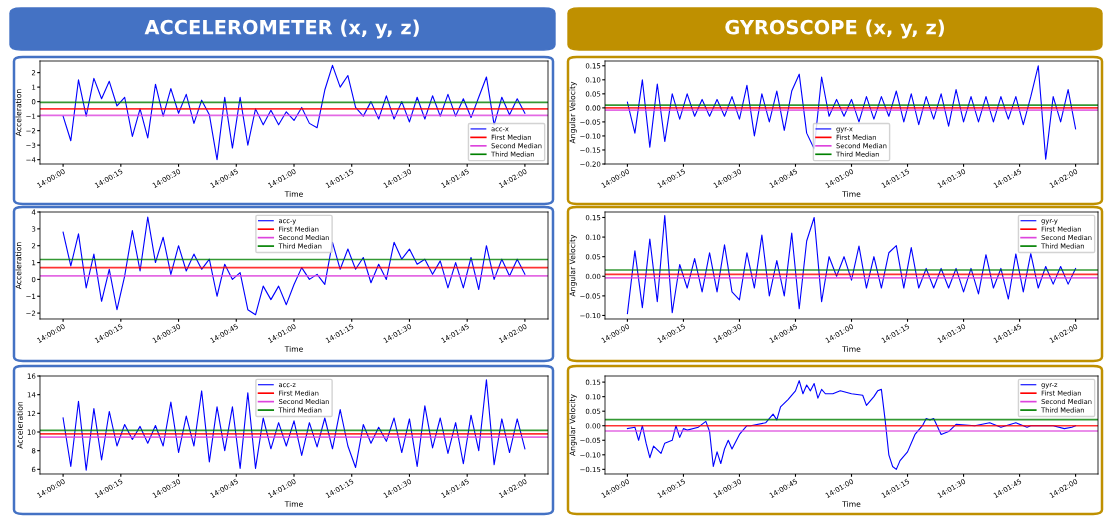 The height and width of the screenshot is (516, 1106). What do you see at coordinates (834, 29) in the screenshot?
I see `chart-title: GYROSCOPE (x, y, z)` at bounding box center [834, 29].